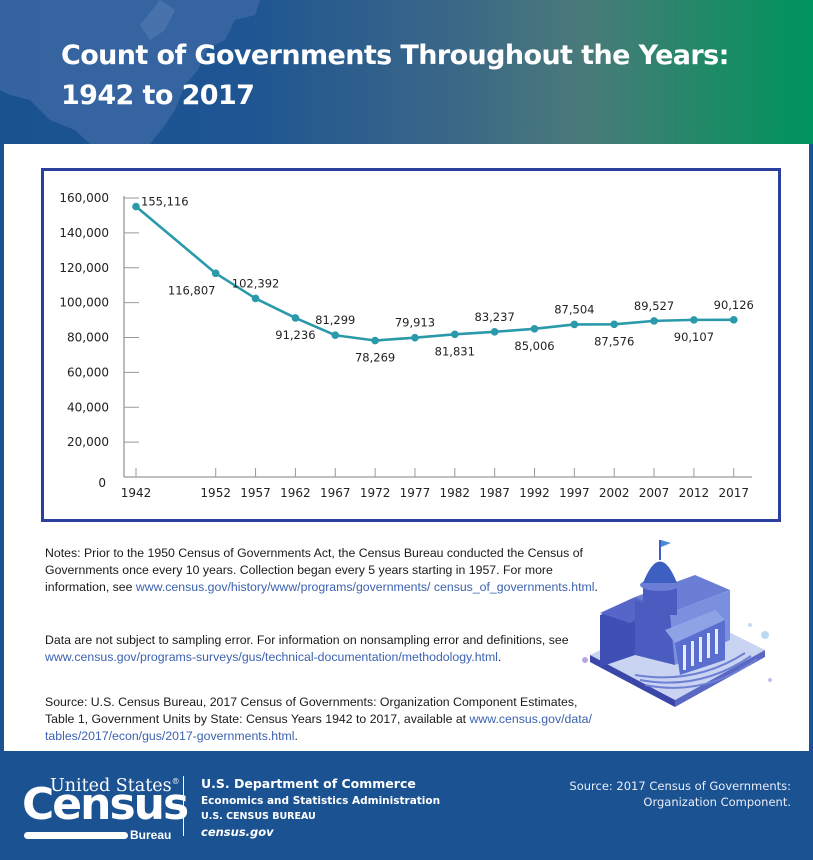 The image size is (813, 860). Describe the element at coordinates (296, 736) in the screenshot. I see `note-source-end: .` at that location.